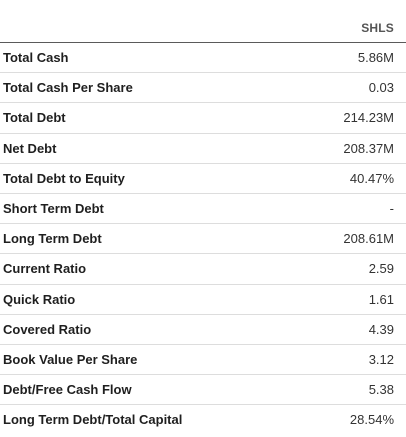 This screenshot has height=437, width=406. I want to click on table-row-quick-ratio: Quick Ratio 1.61, so click(203, 300).